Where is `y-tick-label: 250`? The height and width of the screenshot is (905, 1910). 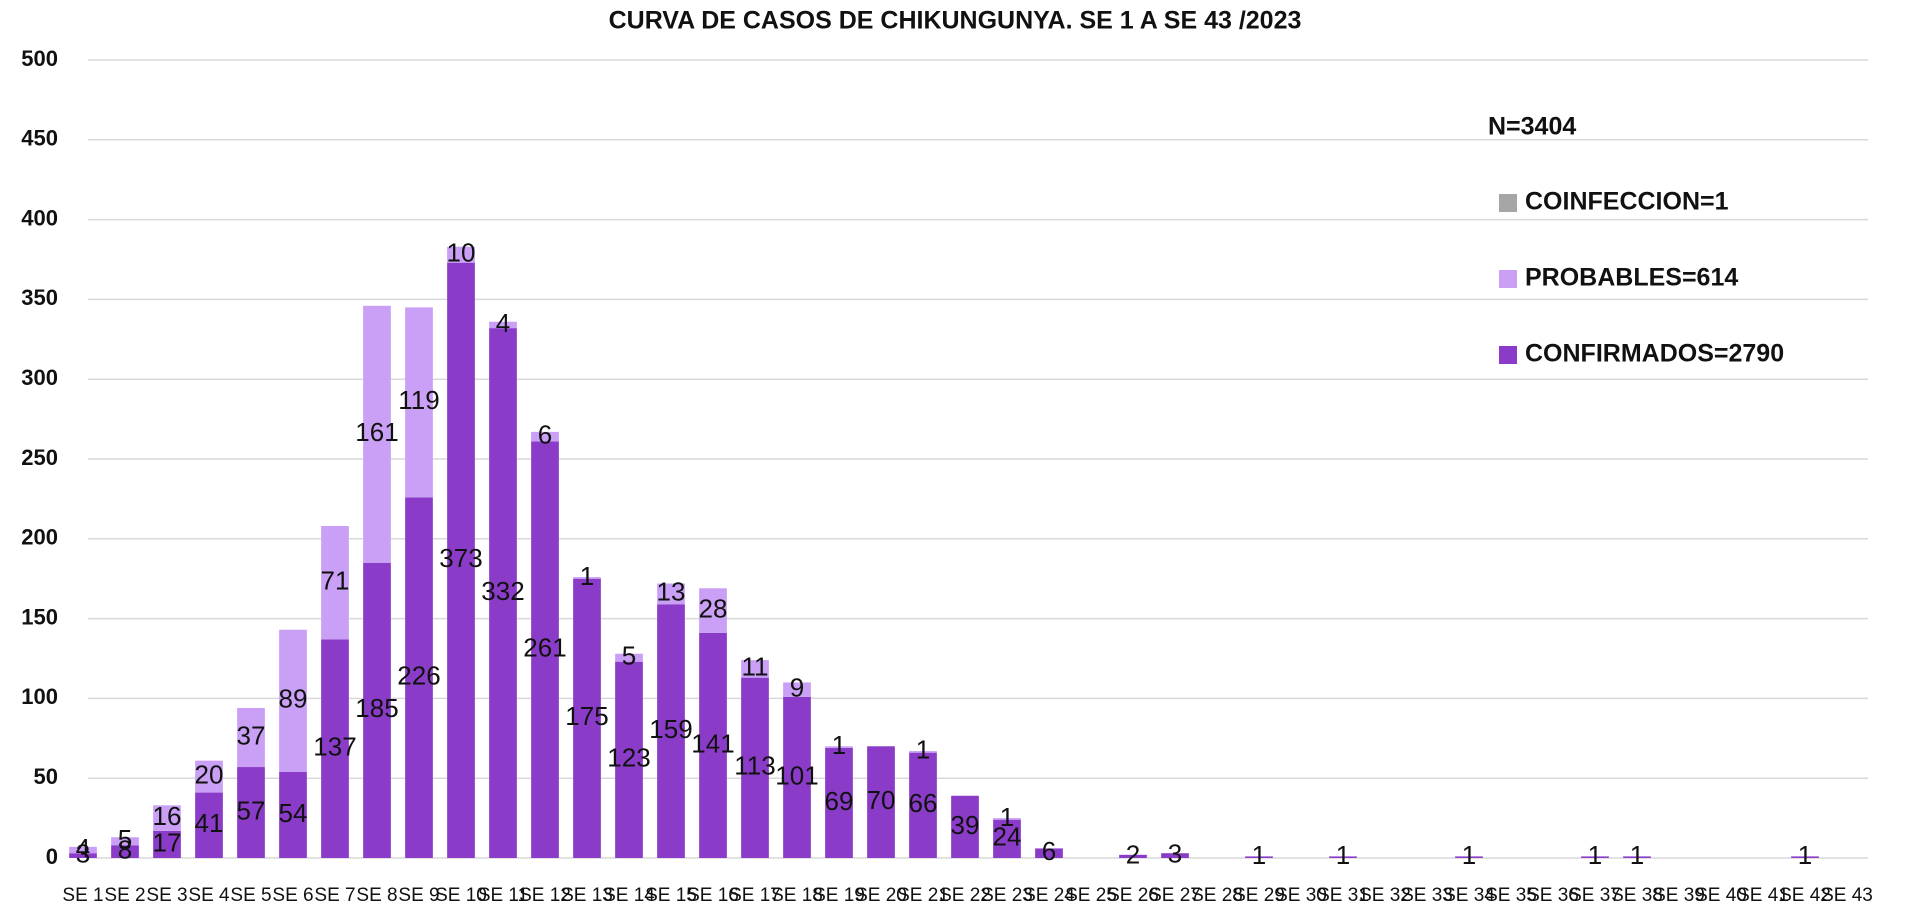
y-tick-label: 250 is located at coordinates (39, 457).